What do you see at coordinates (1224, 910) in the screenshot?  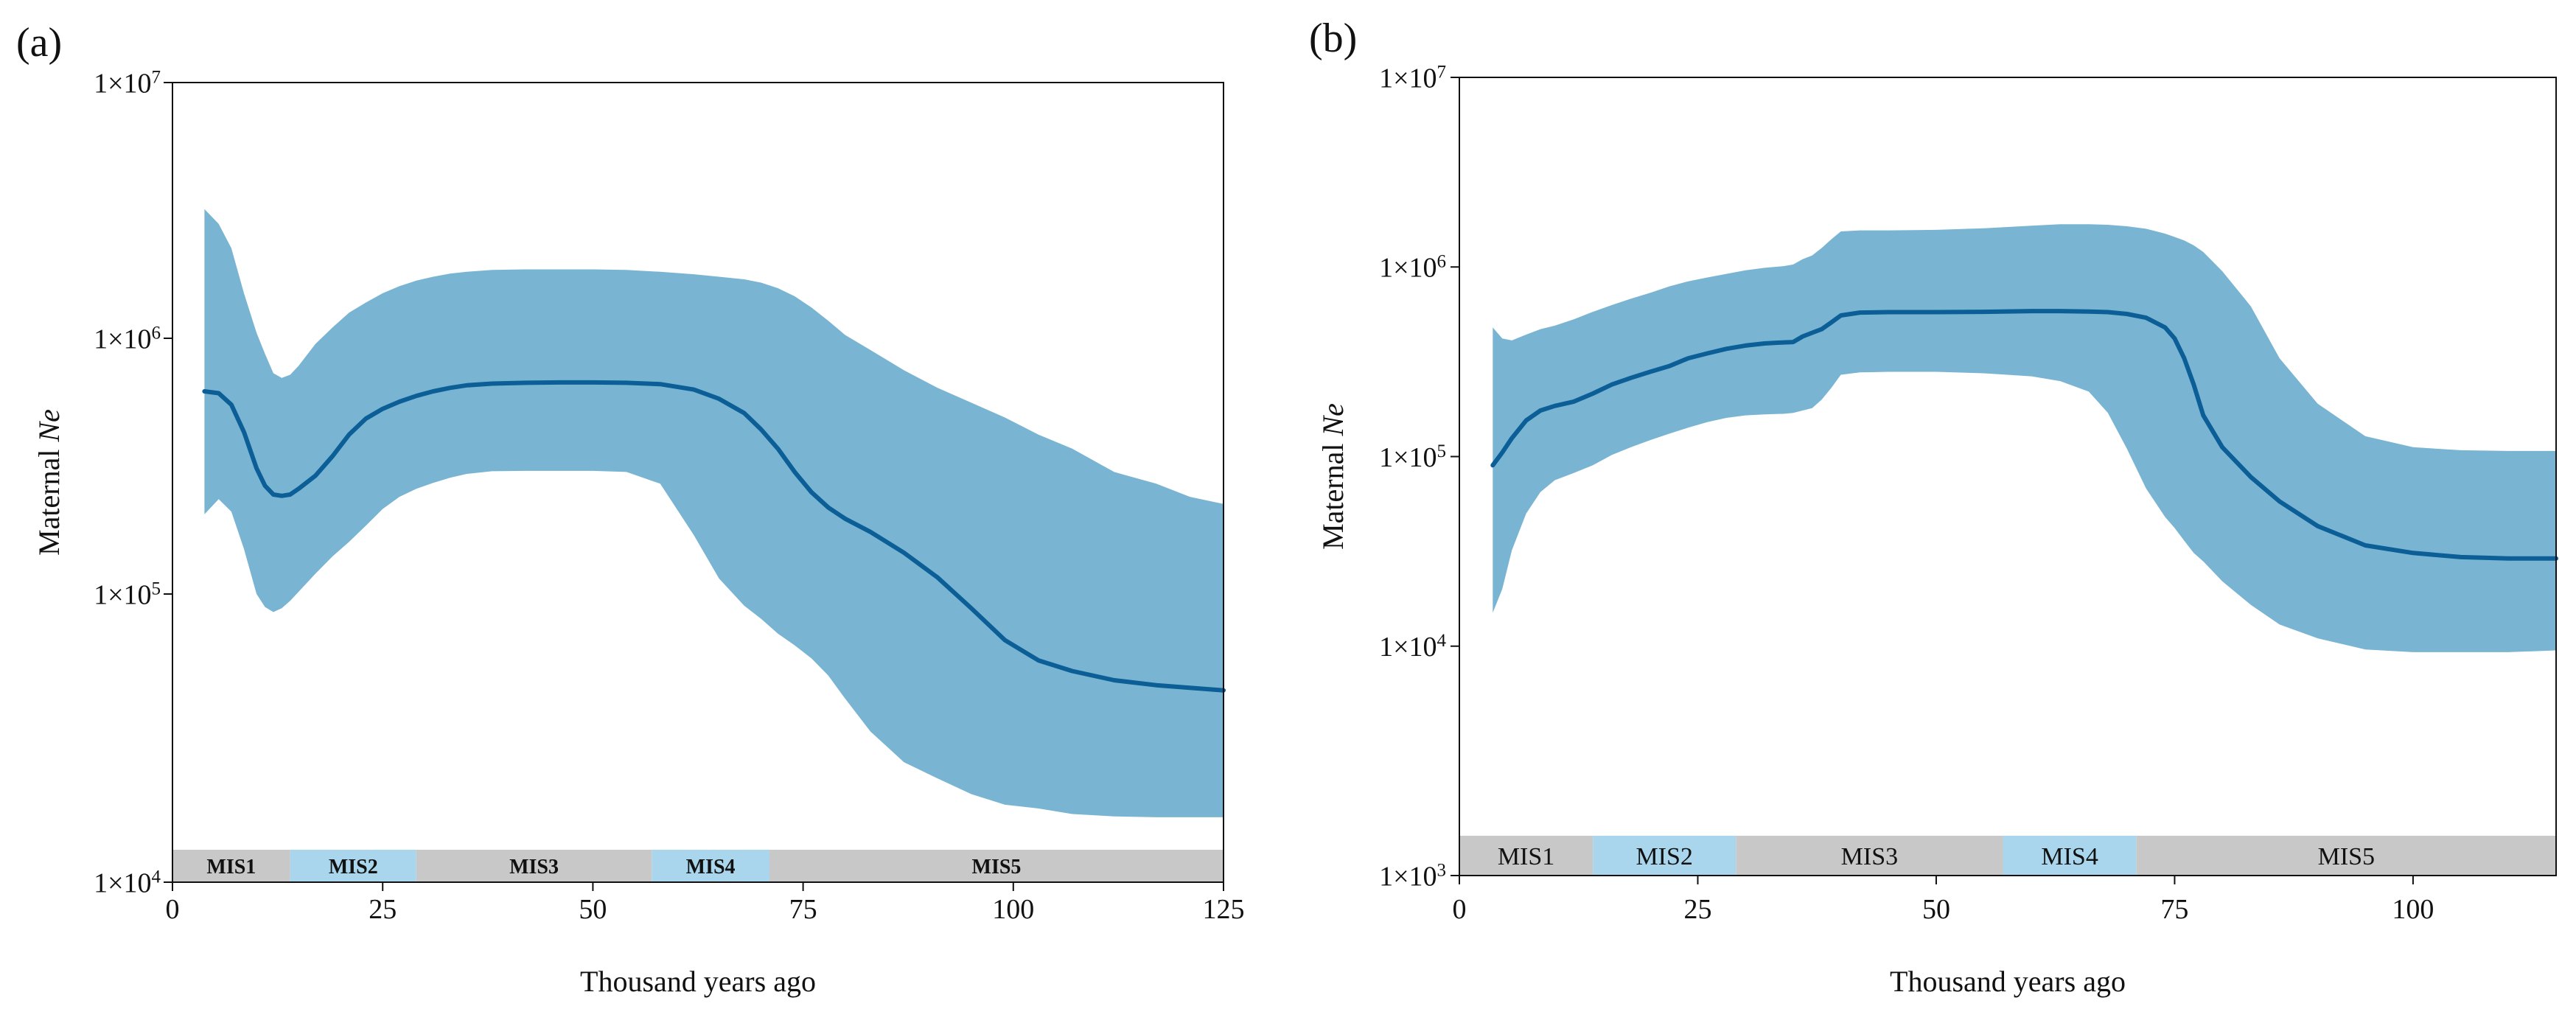 I see `x-tick-label: 125` at bounding box center [1224, 910].